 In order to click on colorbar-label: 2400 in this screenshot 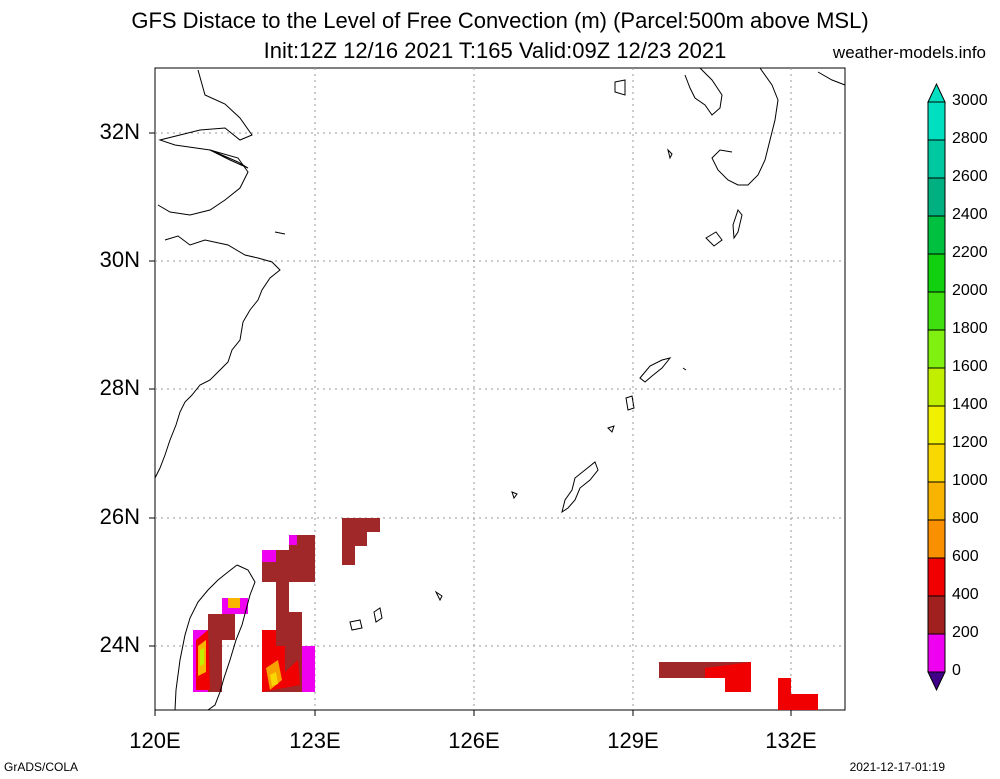, I will do `click(970, 214)`.